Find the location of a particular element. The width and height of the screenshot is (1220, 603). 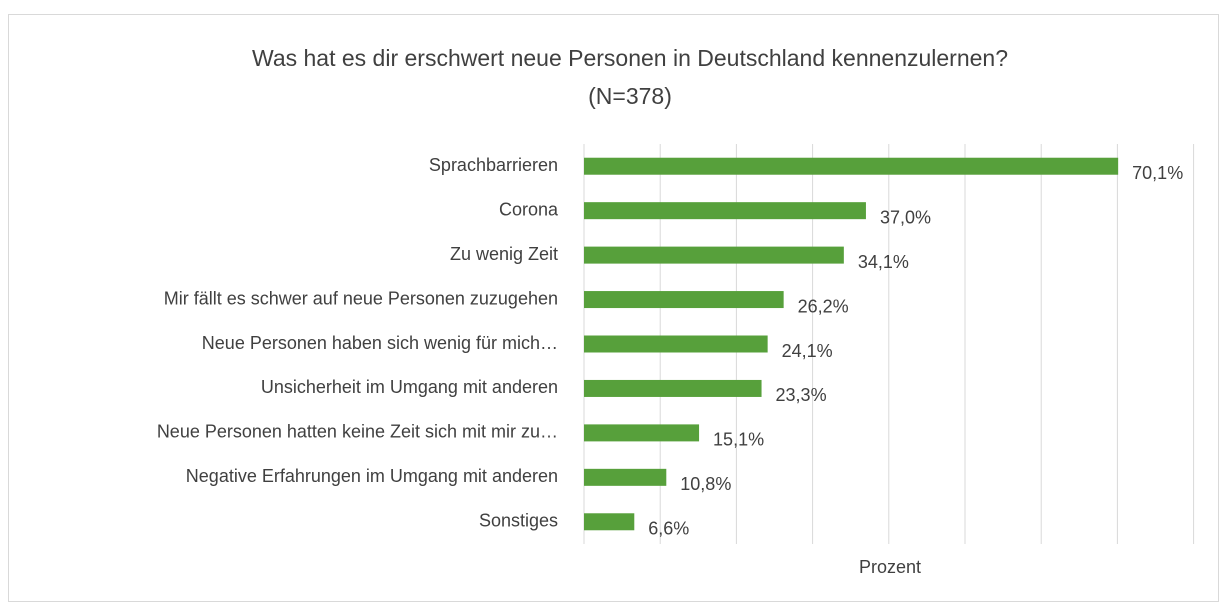

x-axis-title: Prozent is located at coordinates (890, 567).